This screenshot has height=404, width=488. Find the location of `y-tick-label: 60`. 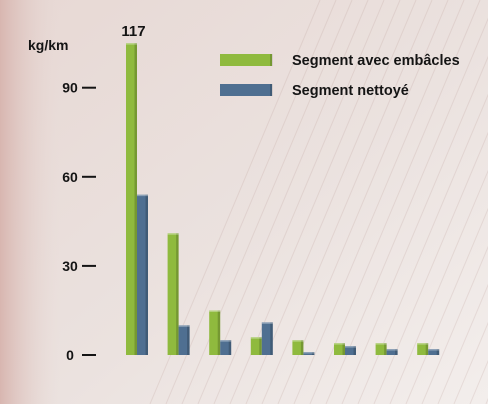

y-tick-label: 60 is located at coordinates (70, 177).